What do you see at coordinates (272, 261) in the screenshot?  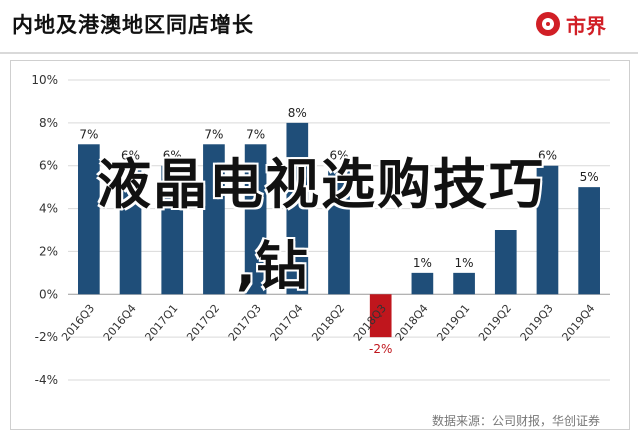 I see `overlay-subheading: ,钻` at bounding box center [272, 261].